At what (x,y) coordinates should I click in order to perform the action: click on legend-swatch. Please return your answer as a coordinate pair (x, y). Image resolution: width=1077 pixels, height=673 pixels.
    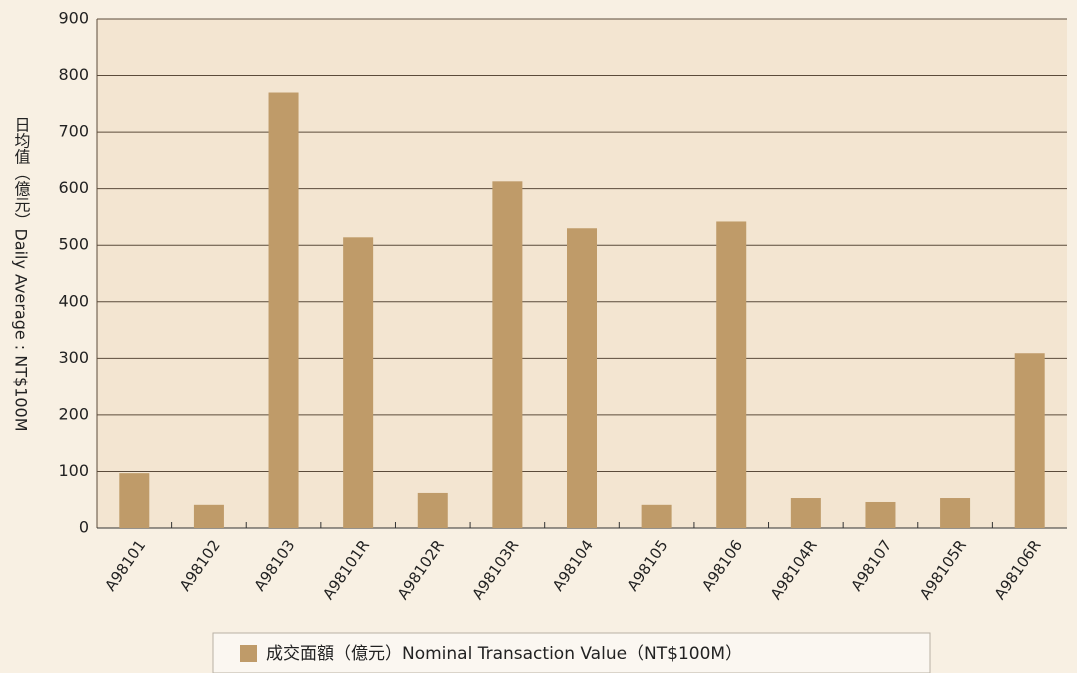
    Looking at the image, I should click on (248, 653).